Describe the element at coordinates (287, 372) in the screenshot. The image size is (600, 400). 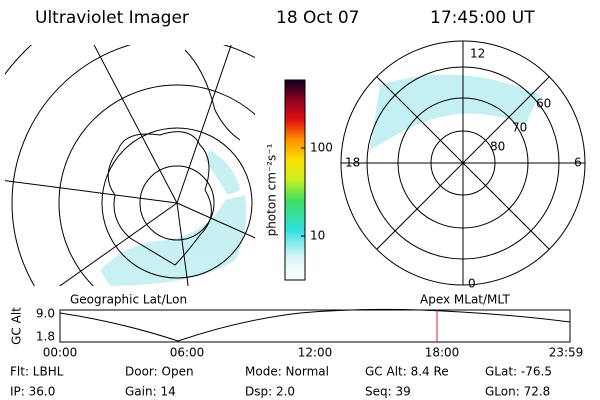
I see `info-field: Mode: Normal` at that location.